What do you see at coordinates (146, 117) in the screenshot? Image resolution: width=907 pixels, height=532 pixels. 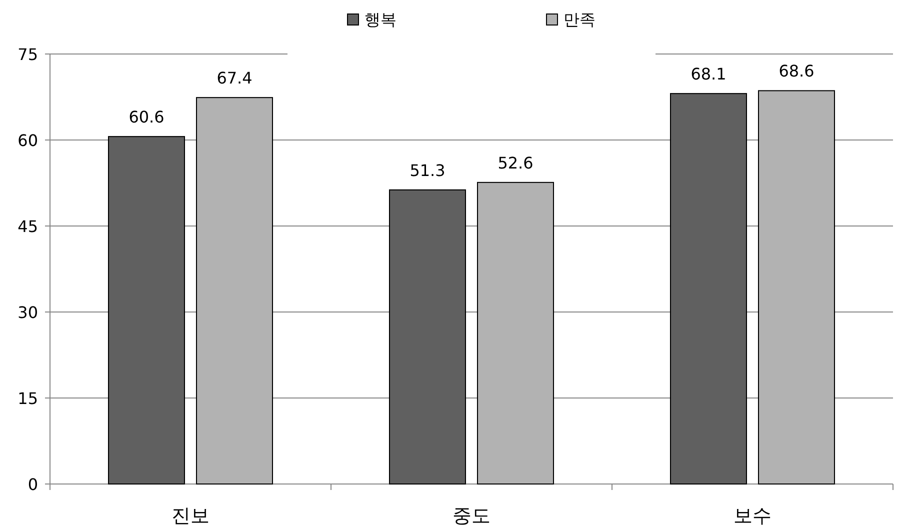 I see `data-label: 60.6` at bounding box center [146, 117].